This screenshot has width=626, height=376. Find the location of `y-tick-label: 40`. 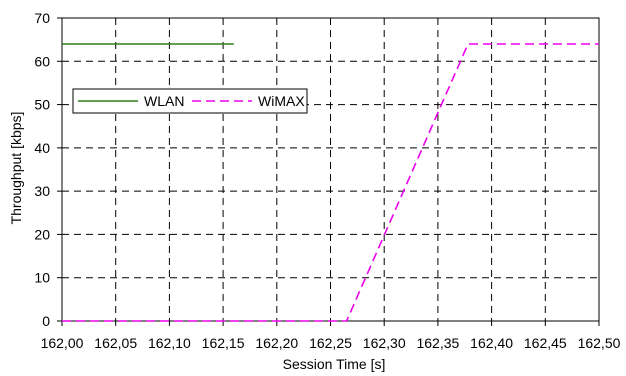

y-tick-label: 40 is located at coordinates (42, 148).